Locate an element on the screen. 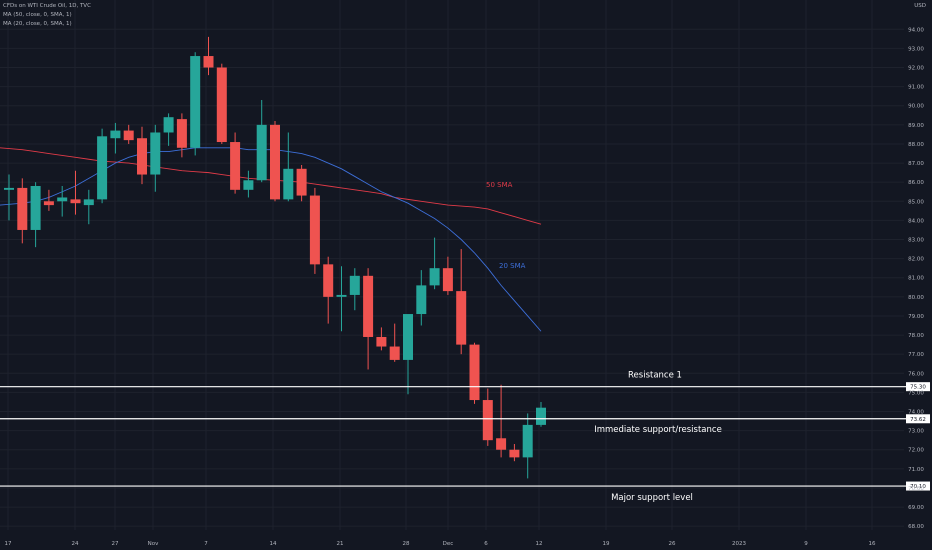 Image resolution: width=932 pixels, height=550 pixels. ma20-legend: MA (20, close, 0, SMA, 1) is located at coordinates (37, 24).